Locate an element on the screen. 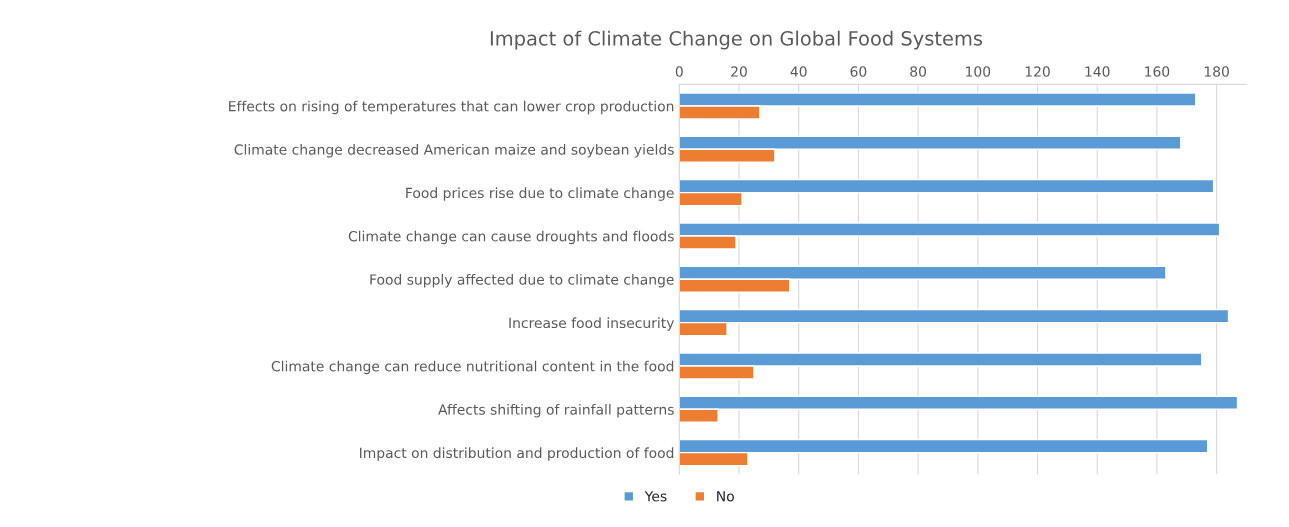 The height and width of the screenshot is (527, 1289). x-tick-label: 180 is located at coordinates (1216, 71).